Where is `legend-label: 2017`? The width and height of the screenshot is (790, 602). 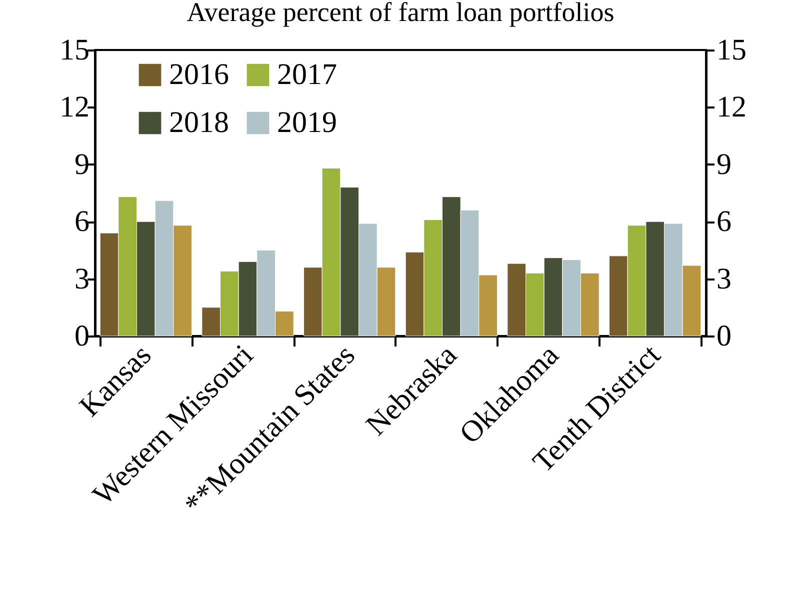 legend-label: 2017 is located at coordinates (307, 74).